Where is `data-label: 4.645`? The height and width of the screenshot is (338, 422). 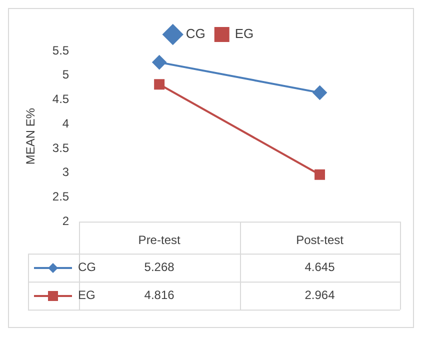 data-label: 4.645 is located at coordinates (320, 267).